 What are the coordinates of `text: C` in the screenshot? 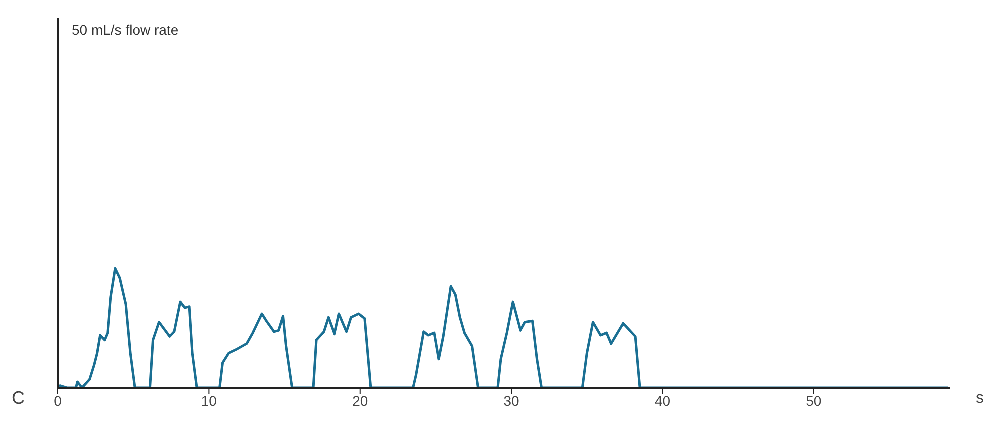 It's located at (18, 398).